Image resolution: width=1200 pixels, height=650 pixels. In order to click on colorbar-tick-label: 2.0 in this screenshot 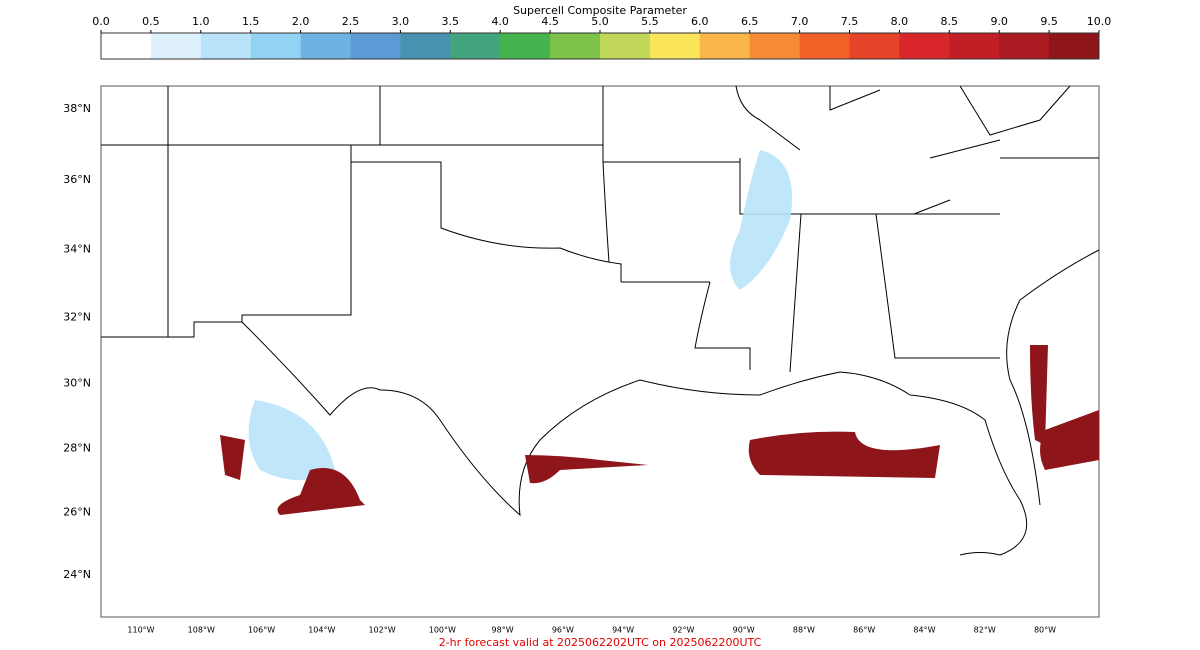, I will do `click(301, 21)`.